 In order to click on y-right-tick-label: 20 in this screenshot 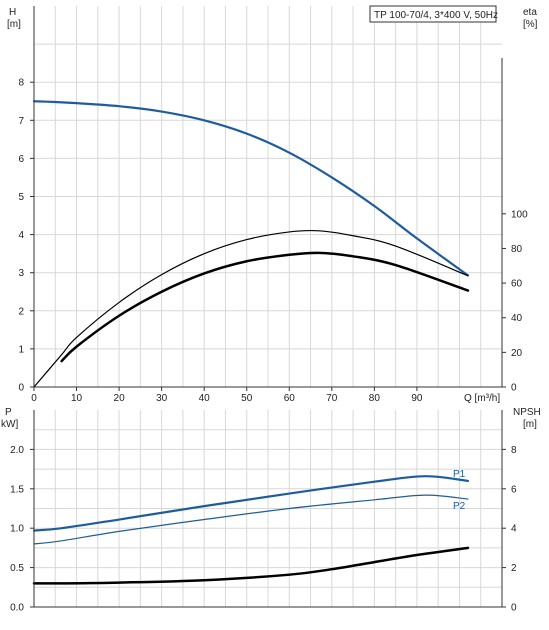, I will do `click(517, 353)`.